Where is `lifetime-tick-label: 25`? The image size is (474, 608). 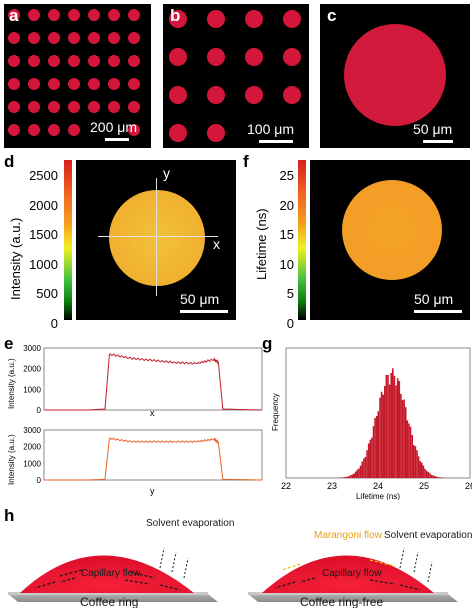
lifetime-tick-label: 25 is located at coordinates (286, 175).